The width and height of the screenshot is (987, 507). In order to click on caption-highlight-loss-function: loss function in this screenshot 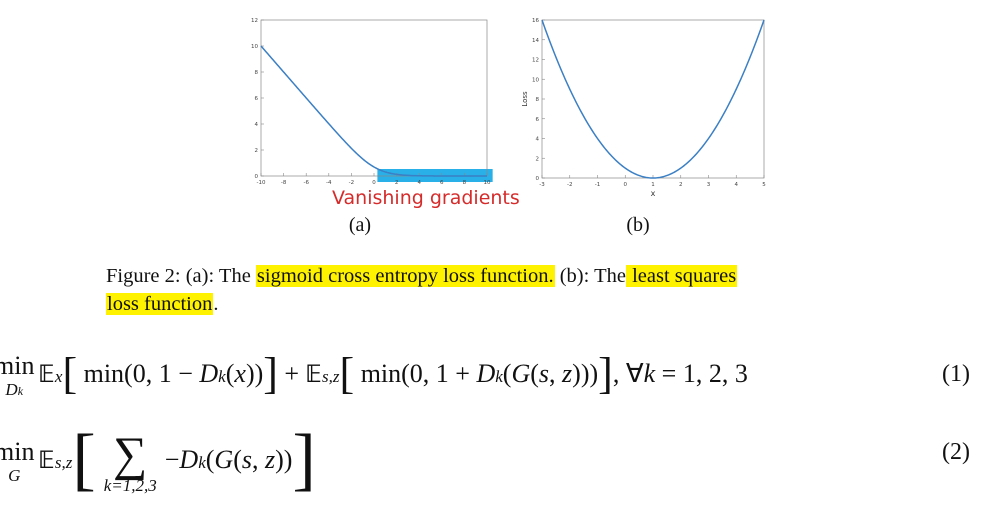, I will do `click(160, 304)`.